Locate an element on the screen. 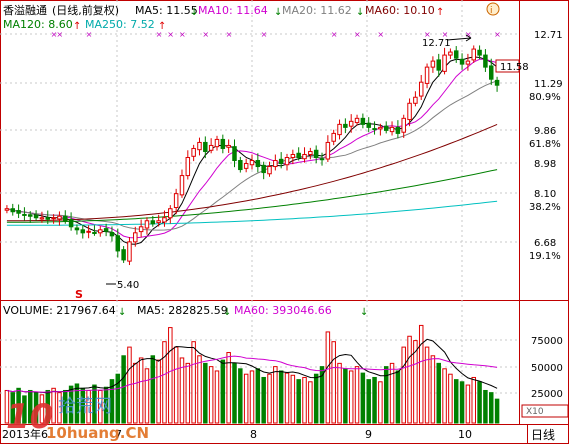 Image resolution: width=569 pixels, height=448 pixels. svg-text: MA5: 282825.59 is located at coordinates (182, 310).